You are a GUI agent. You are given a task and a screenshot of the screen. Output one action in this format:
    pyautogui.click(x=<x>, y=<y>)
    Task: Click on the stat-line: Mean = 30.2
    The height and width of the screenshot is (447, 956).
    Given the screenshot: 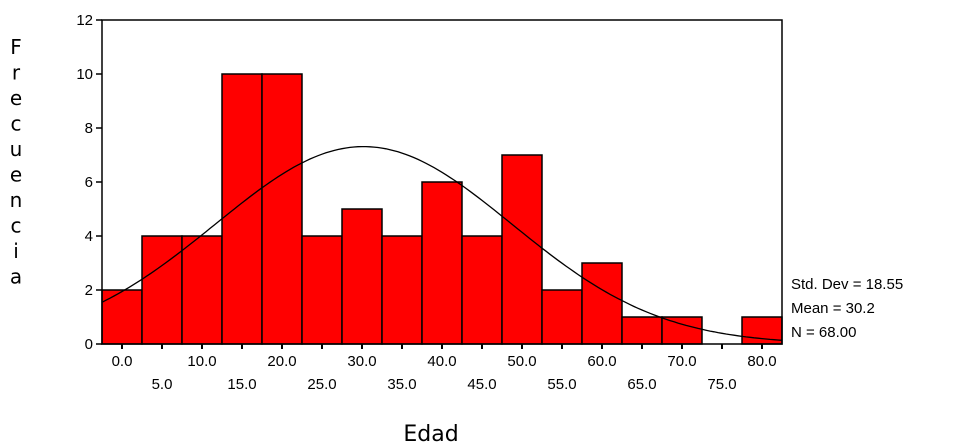 What is the action you would take?
    pyautogui.click(x=833, y=308)
    